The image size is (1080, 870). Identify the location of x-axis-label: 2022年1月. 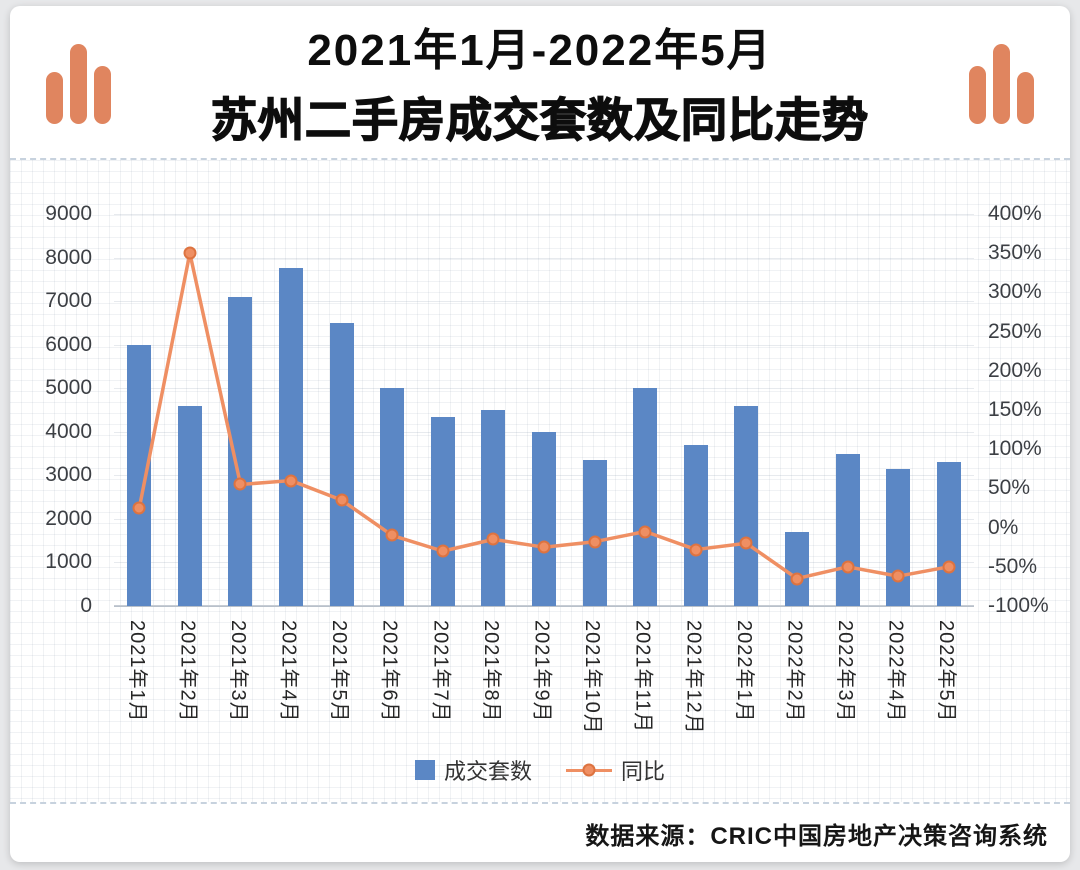
(743, 671).